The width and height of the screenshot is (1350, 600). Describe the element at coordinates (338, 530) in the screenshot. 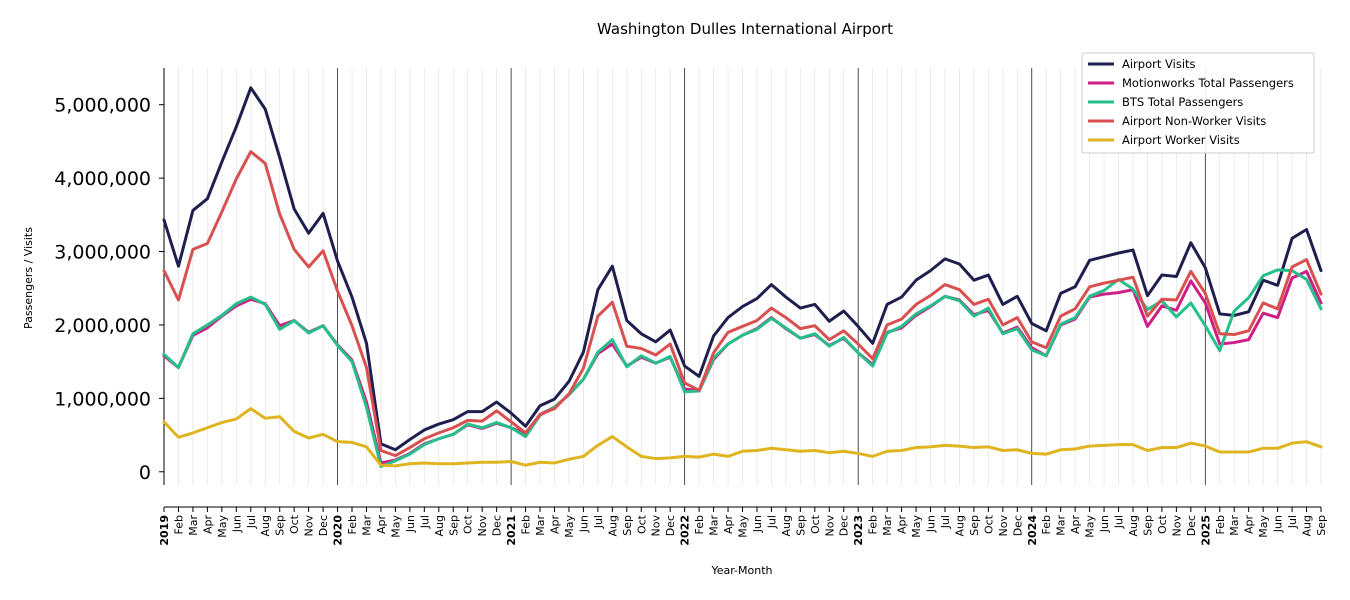

I see `x-tick-label: 2020` at that location.